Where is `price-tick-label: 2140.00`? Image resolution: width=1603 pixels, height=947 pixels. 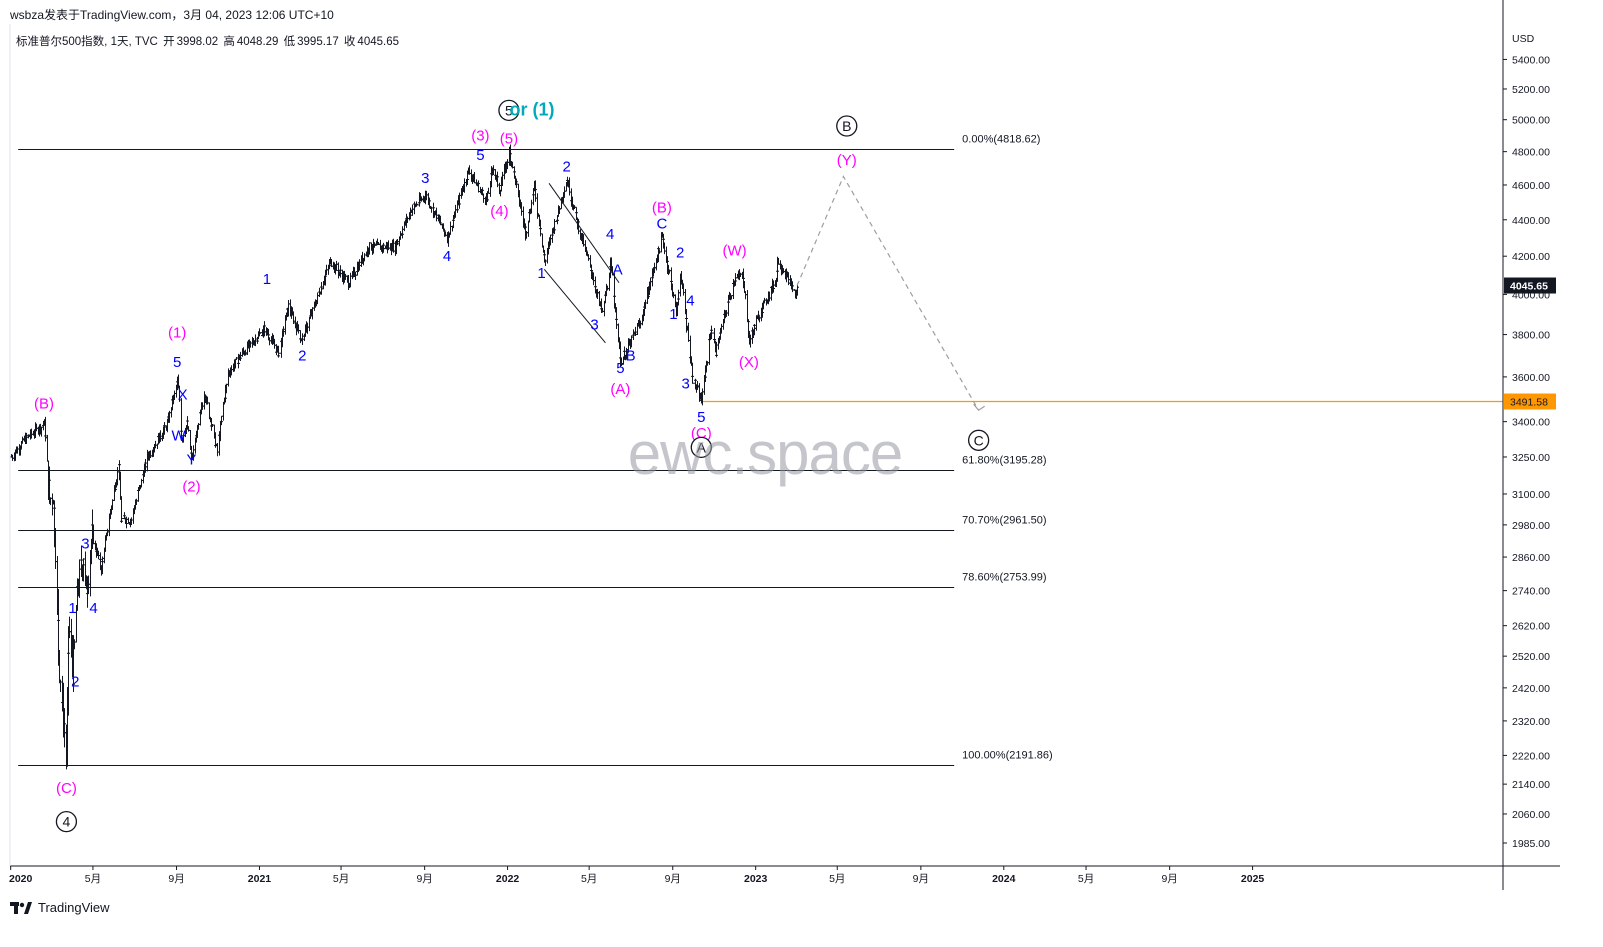
price-tick-label: 2140.00 is located at coordinates (1531, 785).